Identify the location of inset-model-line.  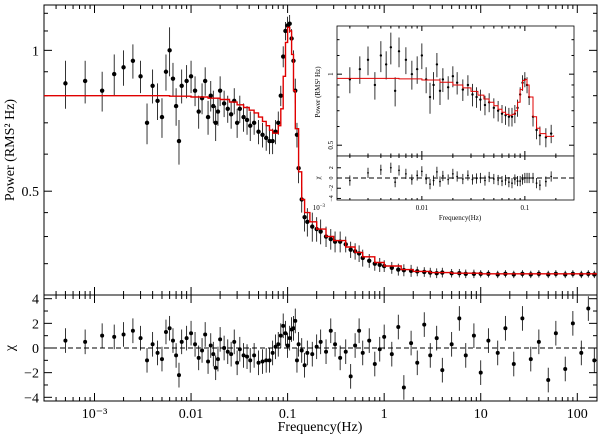
(446, 107).